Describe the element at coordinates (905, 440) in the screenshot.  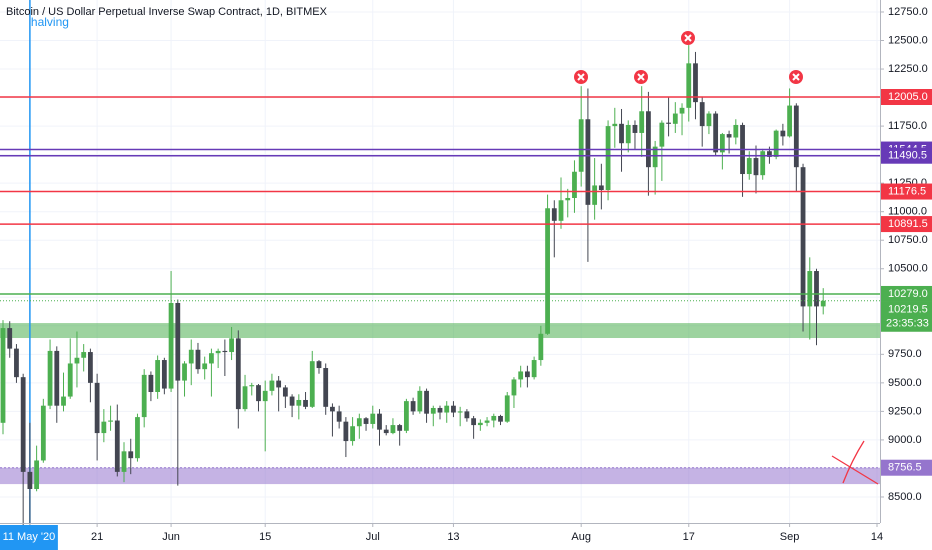
I see `y-tick-label: 9000.0` at that location.